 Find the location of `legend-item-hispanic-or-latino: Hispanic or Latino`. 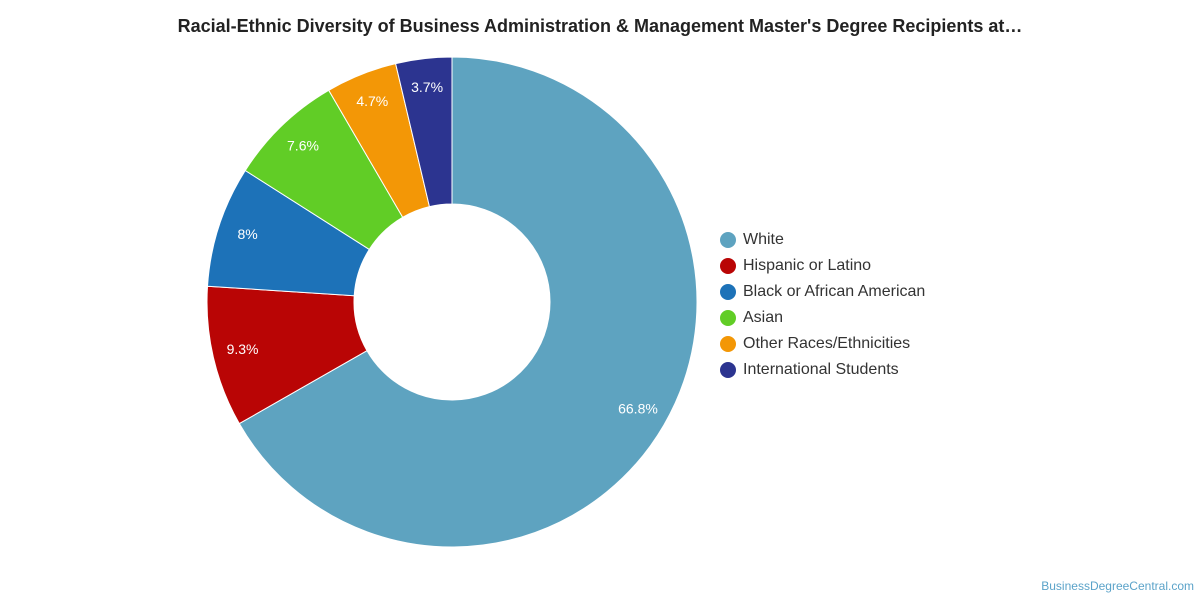

legend-item-hispanic-or-latino: Hispanic or Latino is located at coordinates (822, 266).